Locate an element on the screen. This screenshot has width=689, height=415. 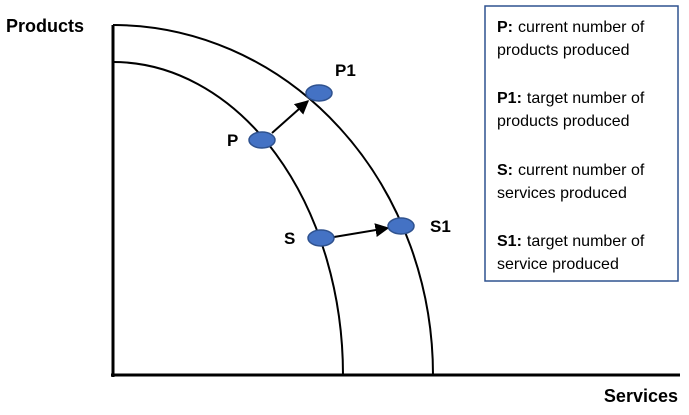
legend-line: services produced is located at coordinates (562, 193).